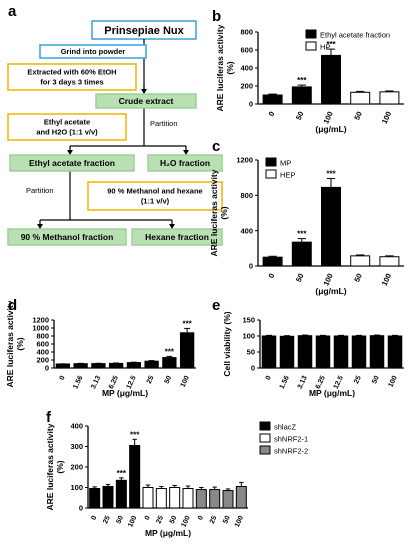  What do you see at coordinates (331, 44) in the screenshot?
I see `significance-b-2: ***` at bounding box center [331, 44].